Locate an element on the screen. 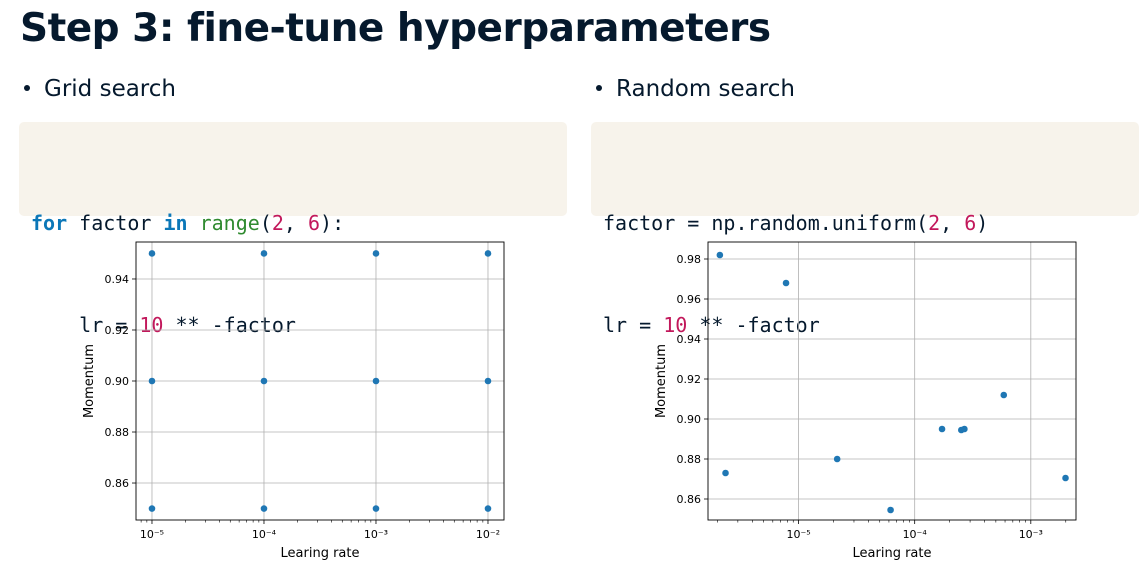  code-text: factor = np.random.uniform( is located at coordinates (766, 223).